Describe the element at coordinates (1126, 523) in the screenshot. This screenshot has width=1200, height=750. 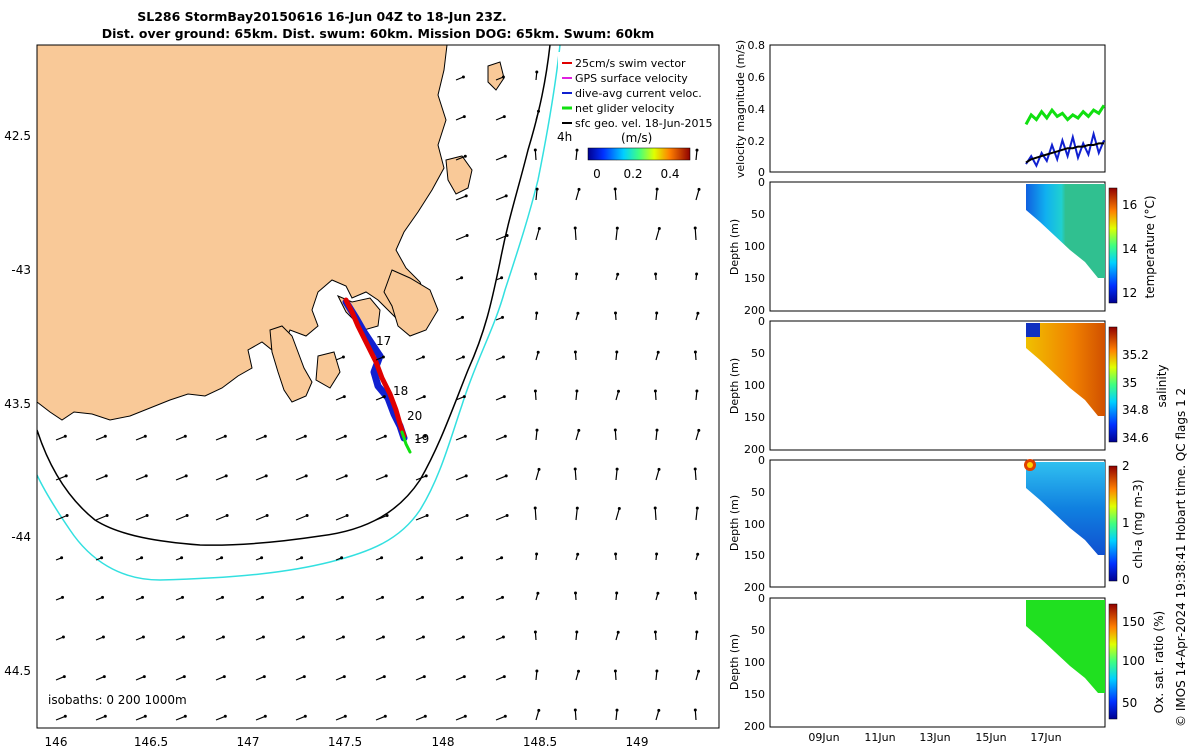
I see `chla-ctick: 1` at that location.